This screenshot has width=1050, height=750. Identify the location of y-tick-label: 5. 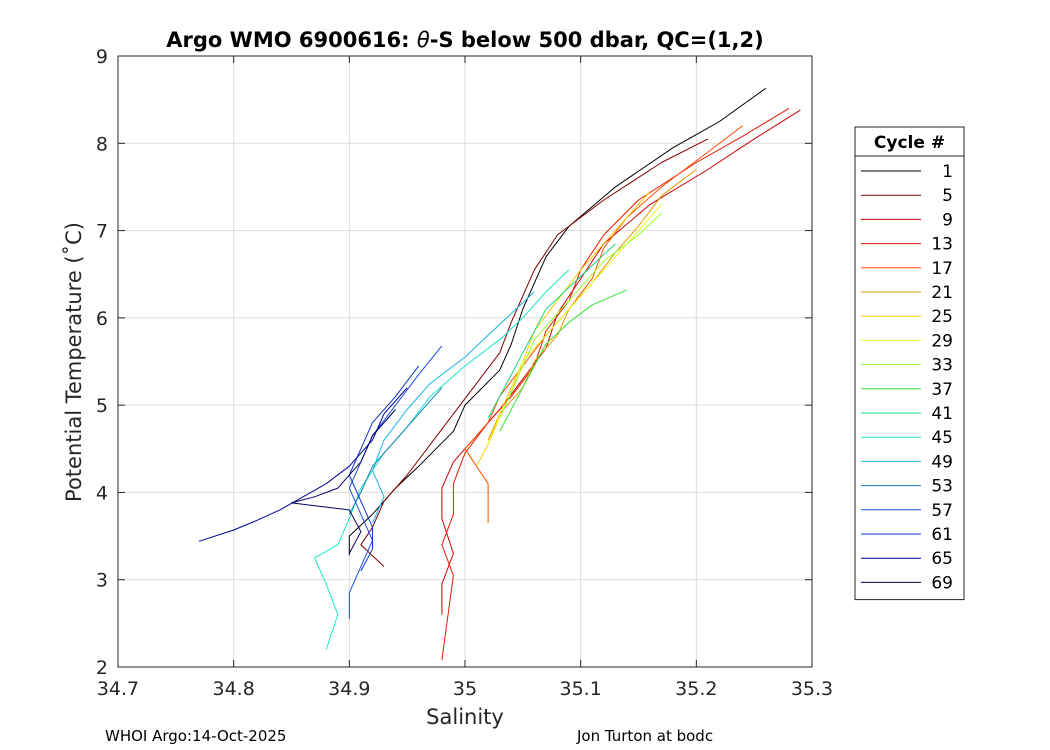
(102, 406).